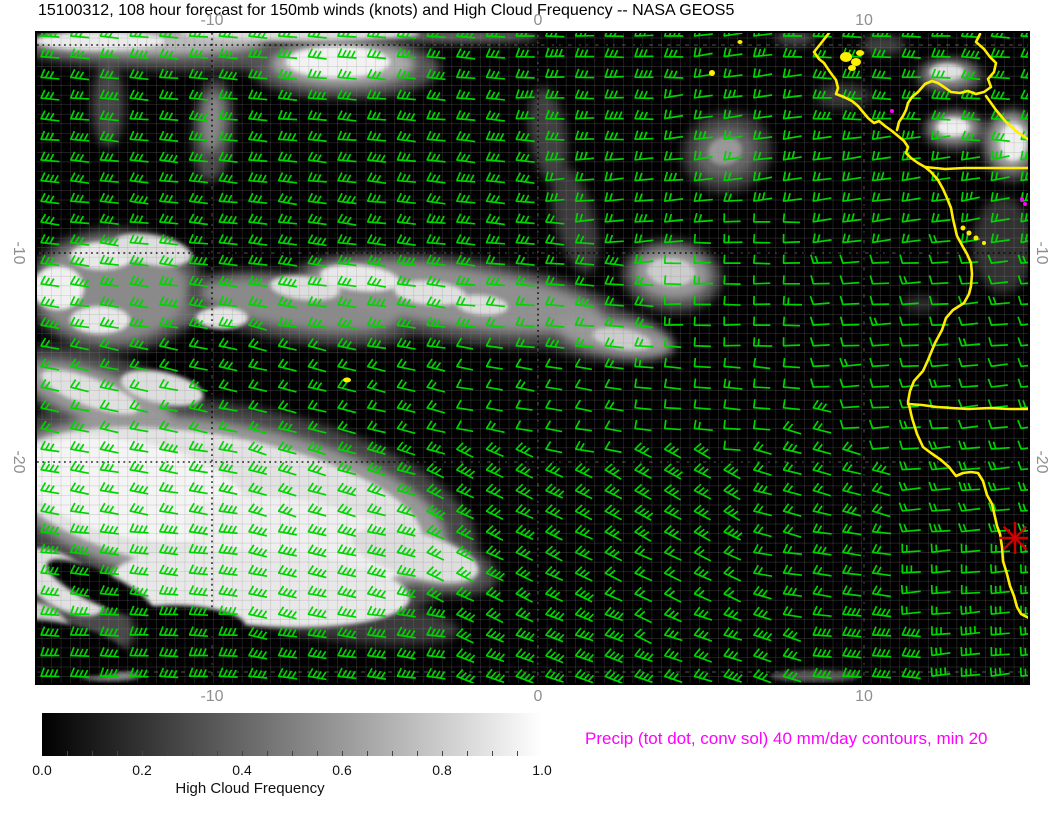  What do you see at coordinates (242, 770) in the screenshot?
I see `colorbar-tick-label: 0.4` at bounding box center [242, 770].